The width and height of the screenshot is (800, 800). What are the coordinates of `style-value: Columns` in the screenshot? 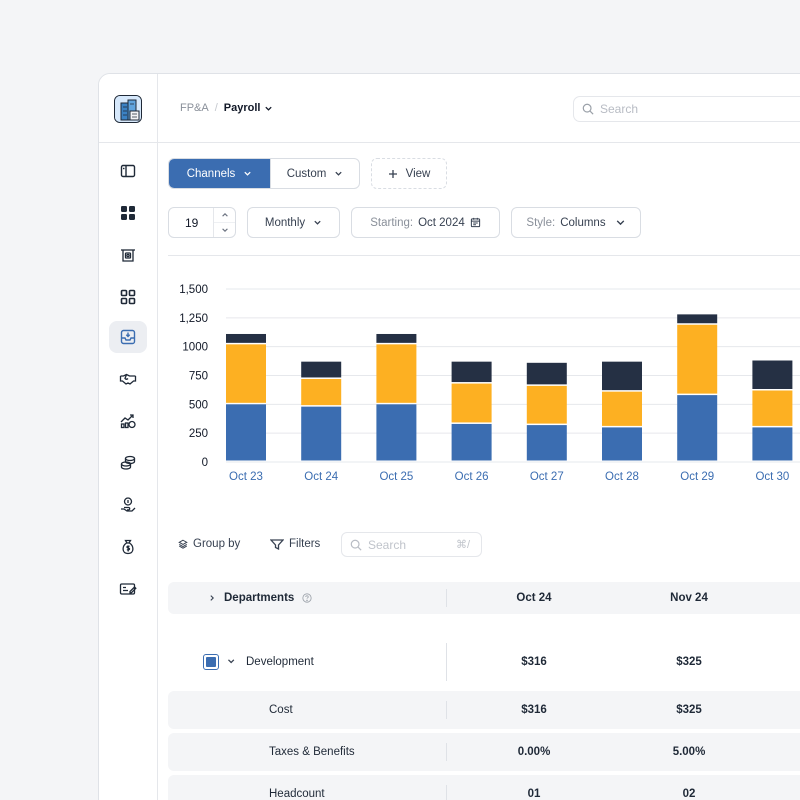 It's located at (583, 222).